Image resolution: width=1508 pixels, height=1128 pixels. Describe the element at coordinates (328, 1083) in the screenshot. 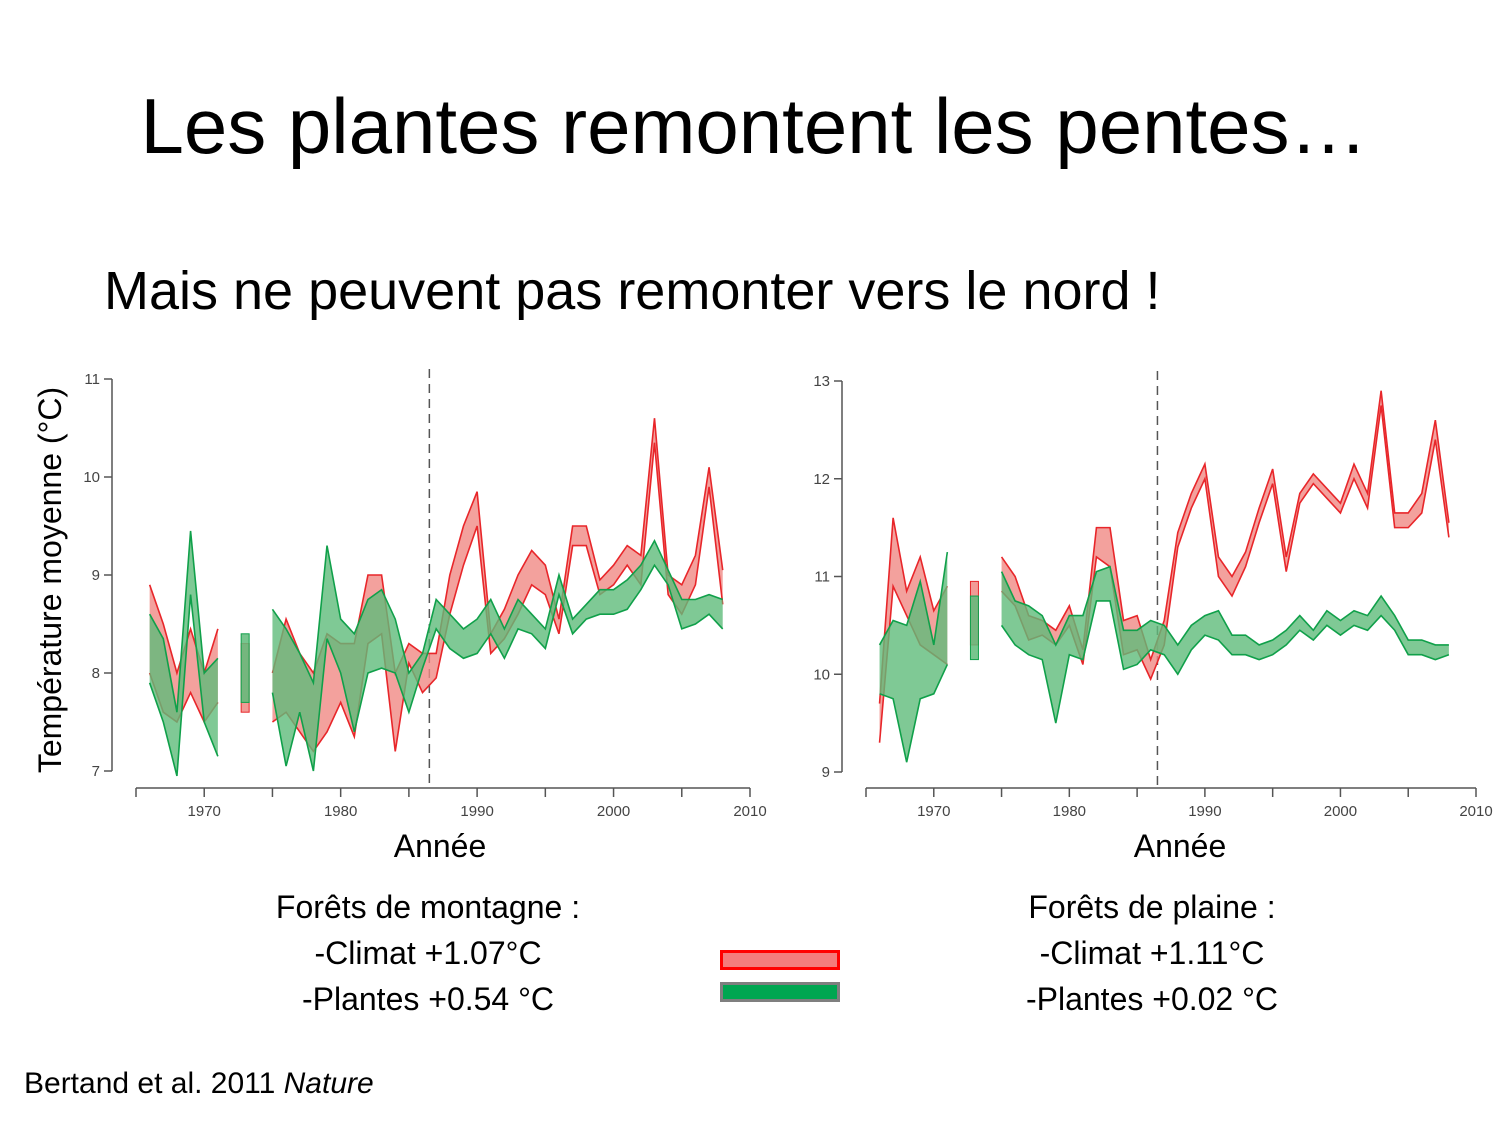

I see `citation-journal: Nature` at that location.